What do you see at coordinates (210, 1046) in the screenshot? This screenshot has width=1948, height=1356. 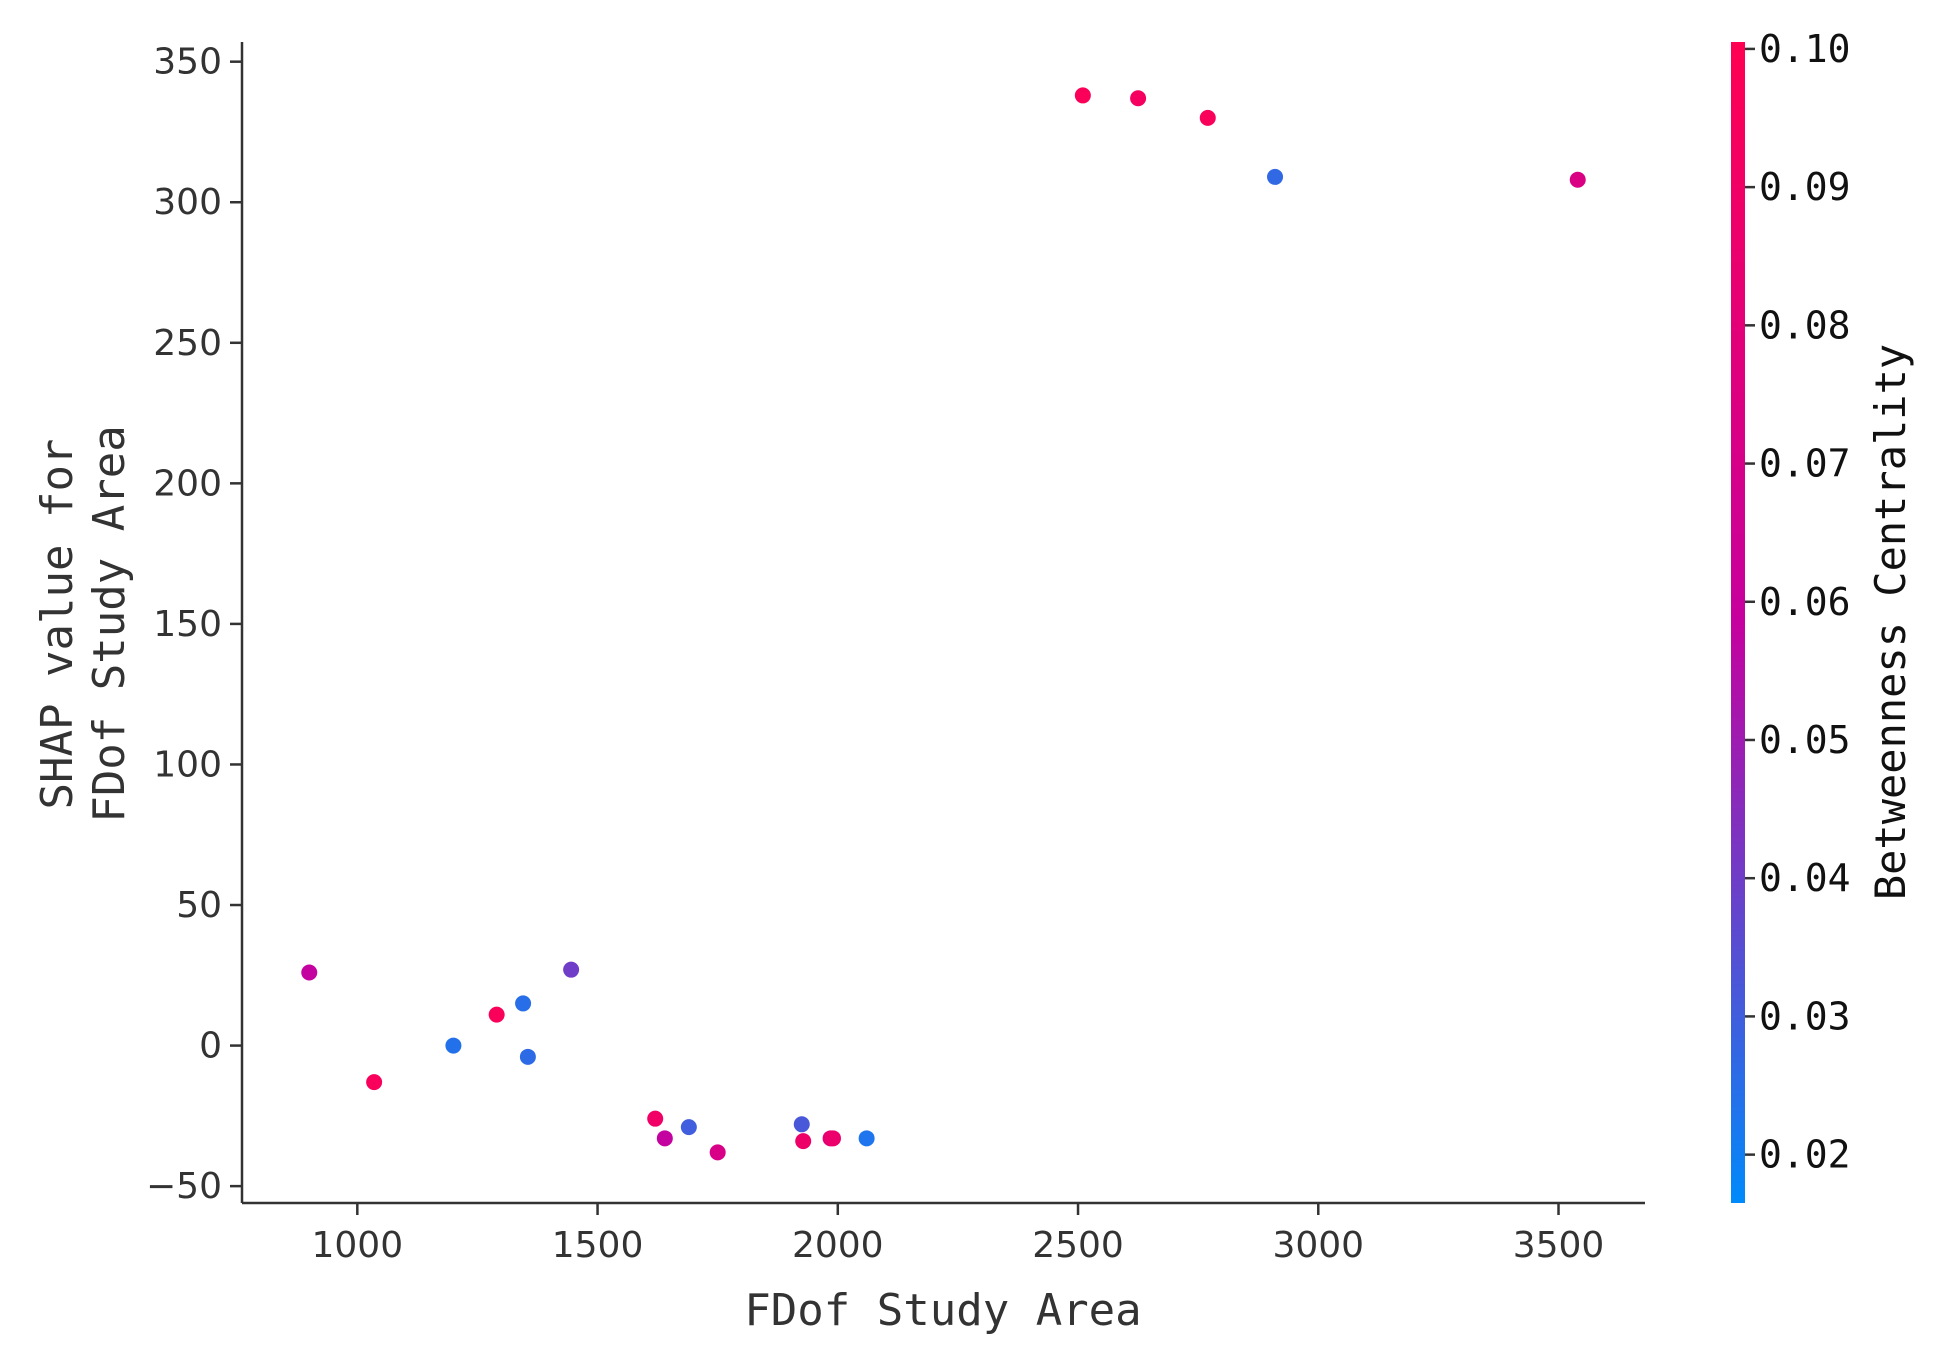 I see `y-tick-label: 0` at bounding box center [210, 1046].